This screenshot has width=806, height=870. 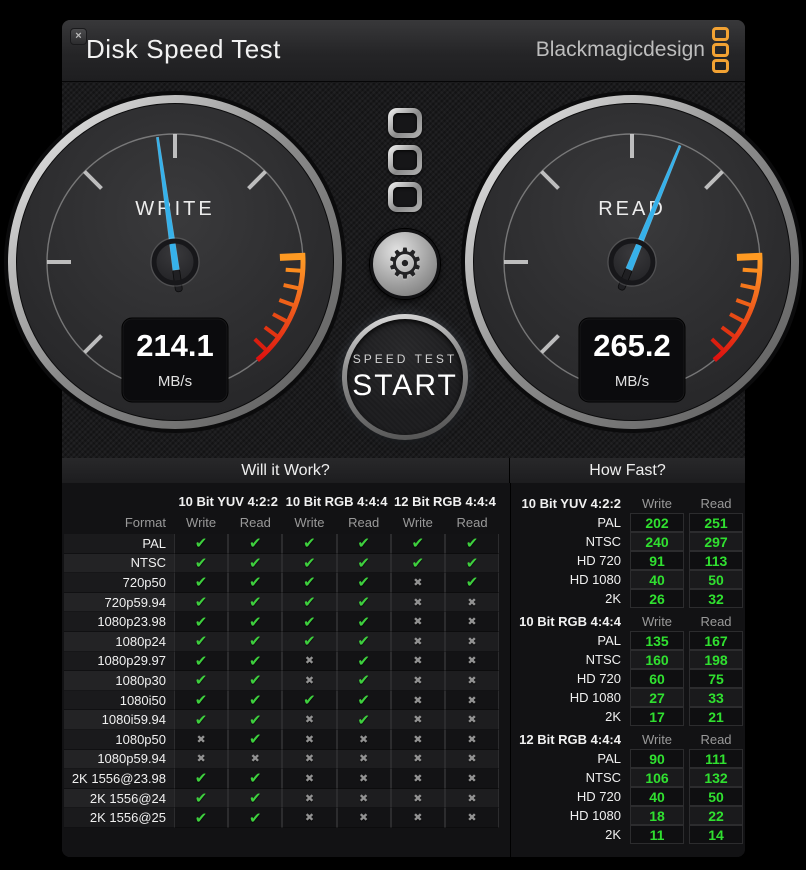 What do you see at coordinates (174, 209) in the screenshot?
I see `svg-text: WRITE` at bounding box center [174, 209].